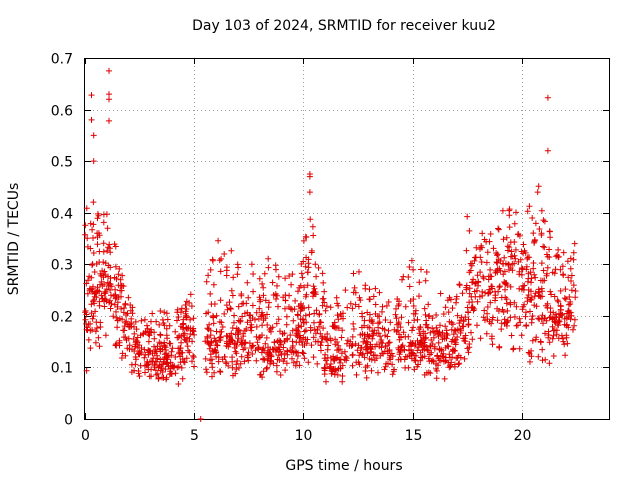  I want to click on y-tick-label: 0.1, so click(62, 369).